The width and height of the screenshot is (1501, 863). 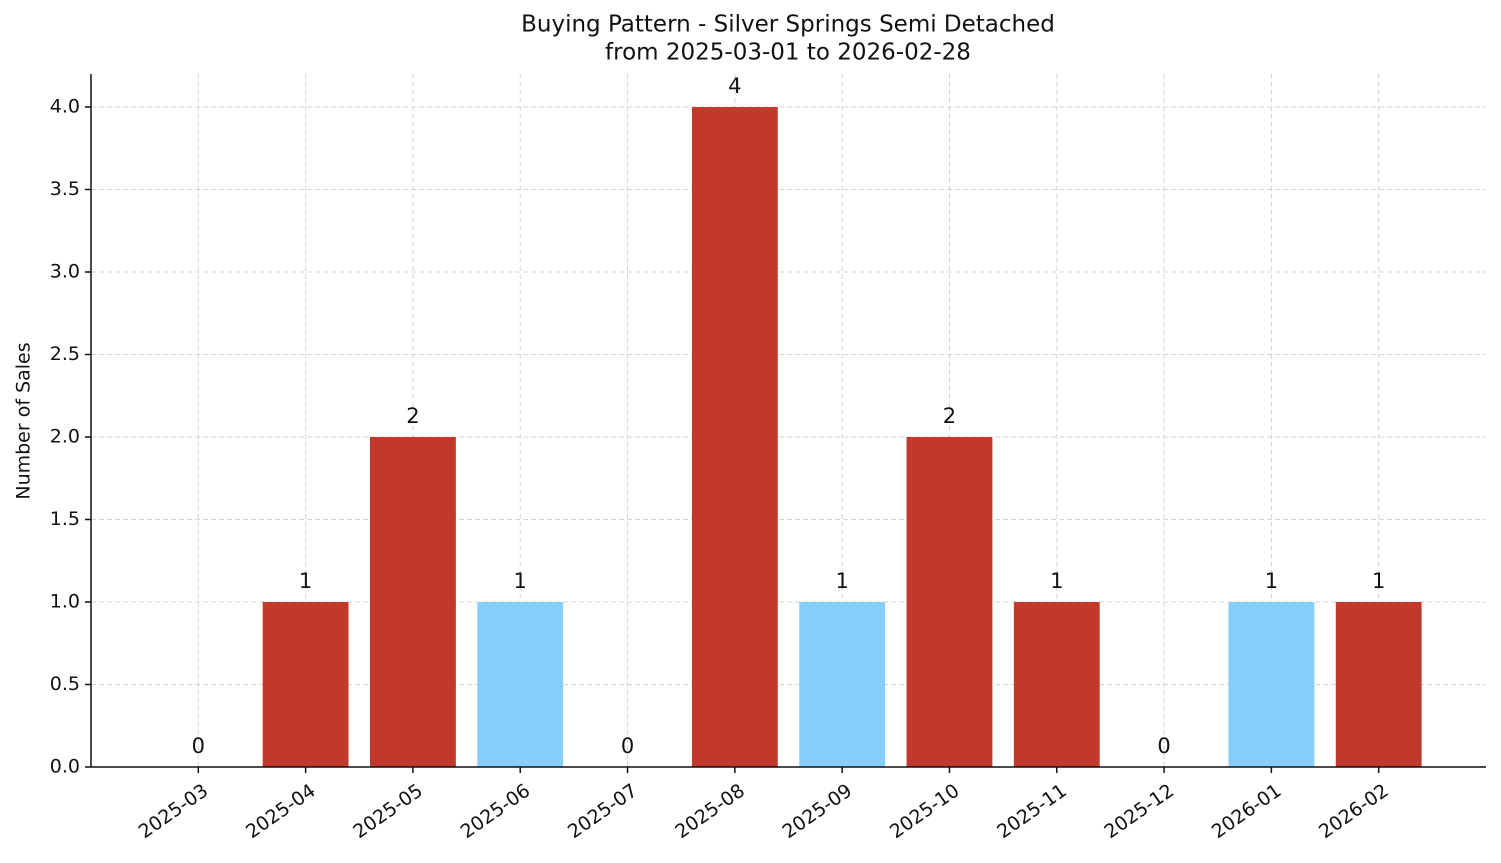 I want to click on y-tick-label: 3.0, so click(x=65, y=272).